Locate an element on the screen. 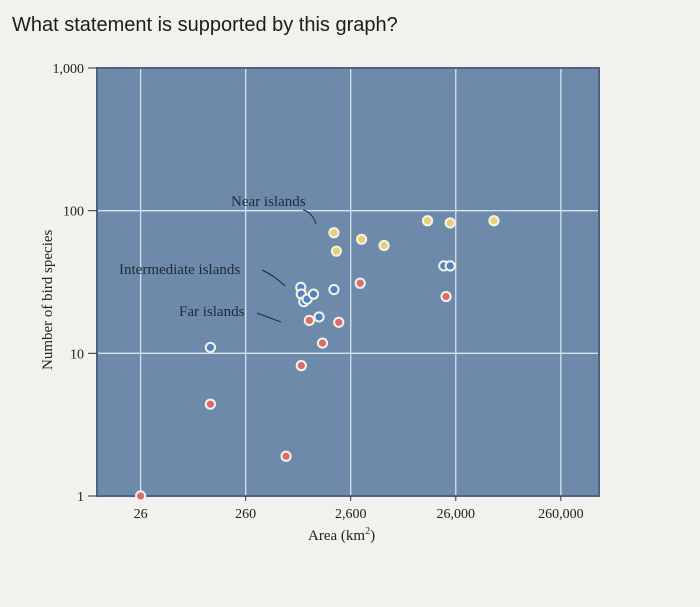 The image size is (700, 607). far-label: Far islands is located at coordinates (212, 312).